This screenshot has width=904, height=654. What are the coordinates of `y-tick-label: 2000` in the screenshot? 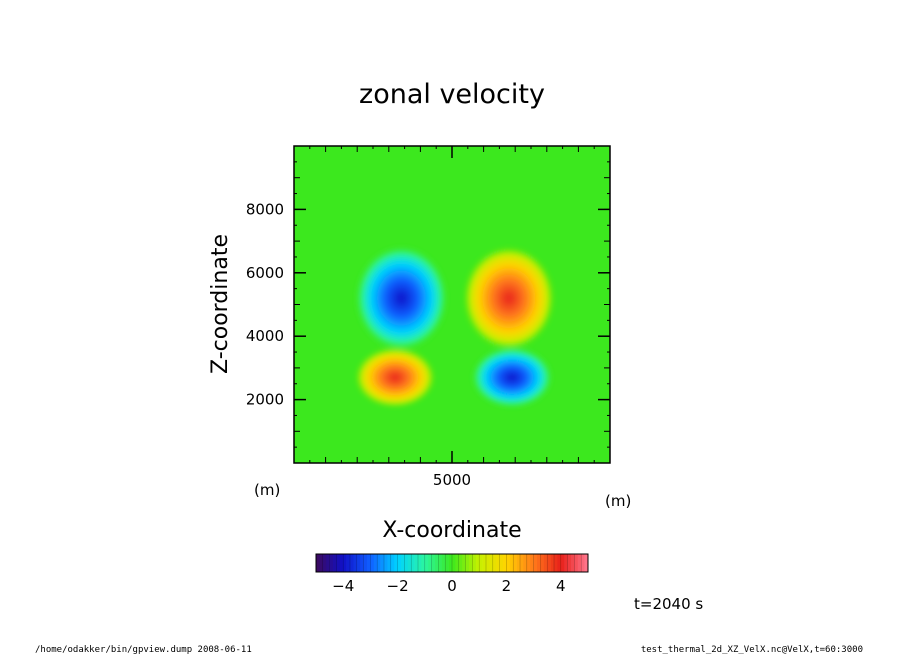 It's located at (265, 400).